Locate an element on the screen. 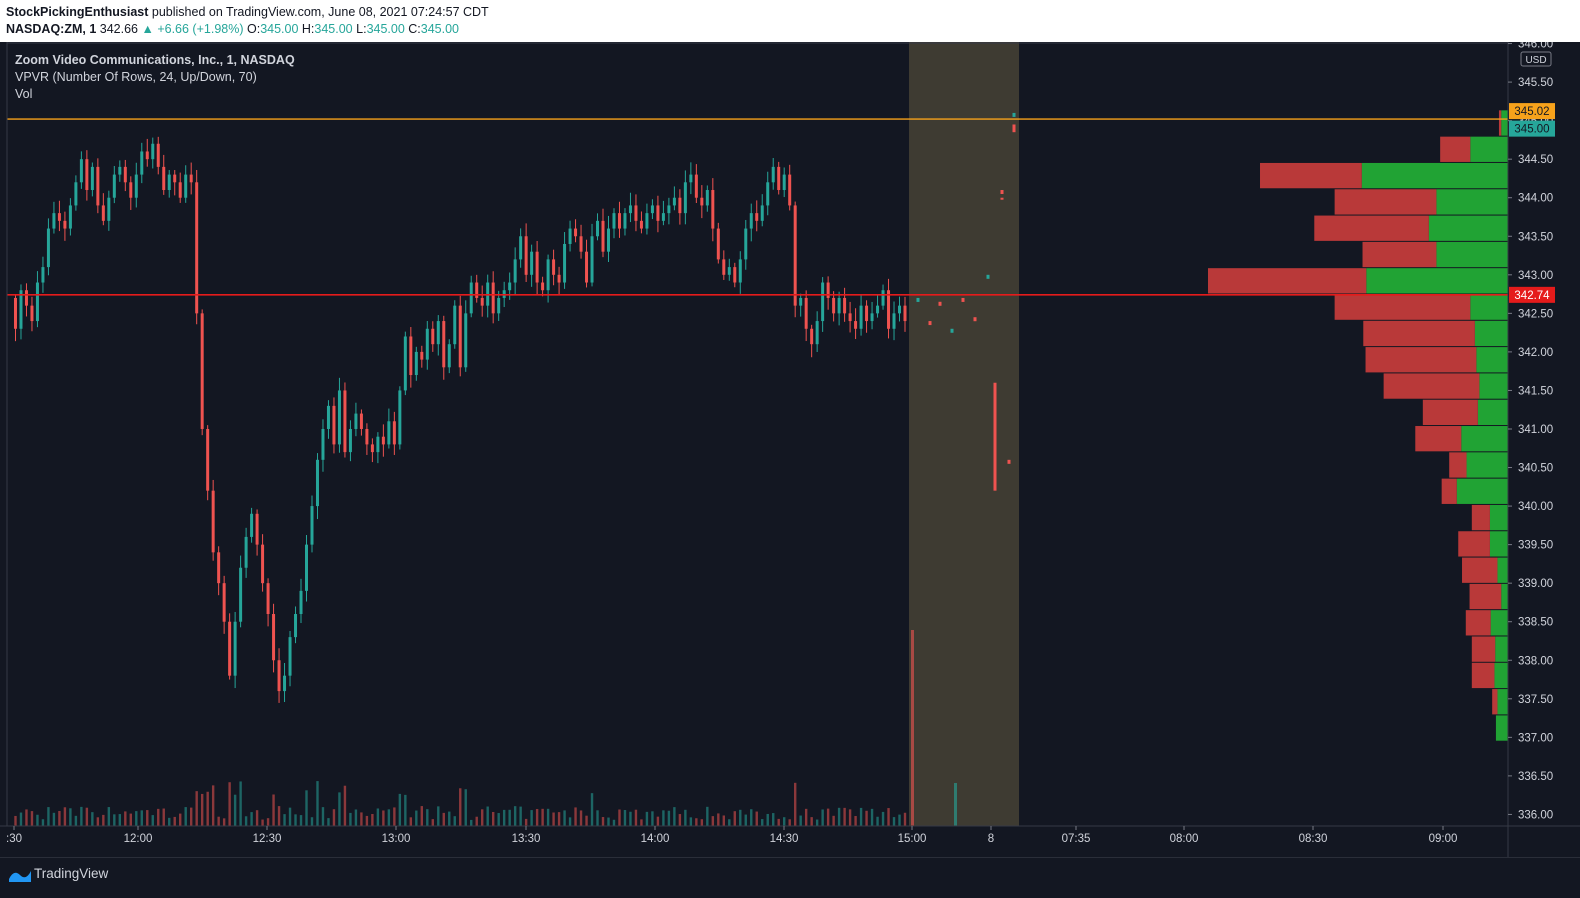  y-tick-label: 341.50 is located at coordinates (1535, 391).